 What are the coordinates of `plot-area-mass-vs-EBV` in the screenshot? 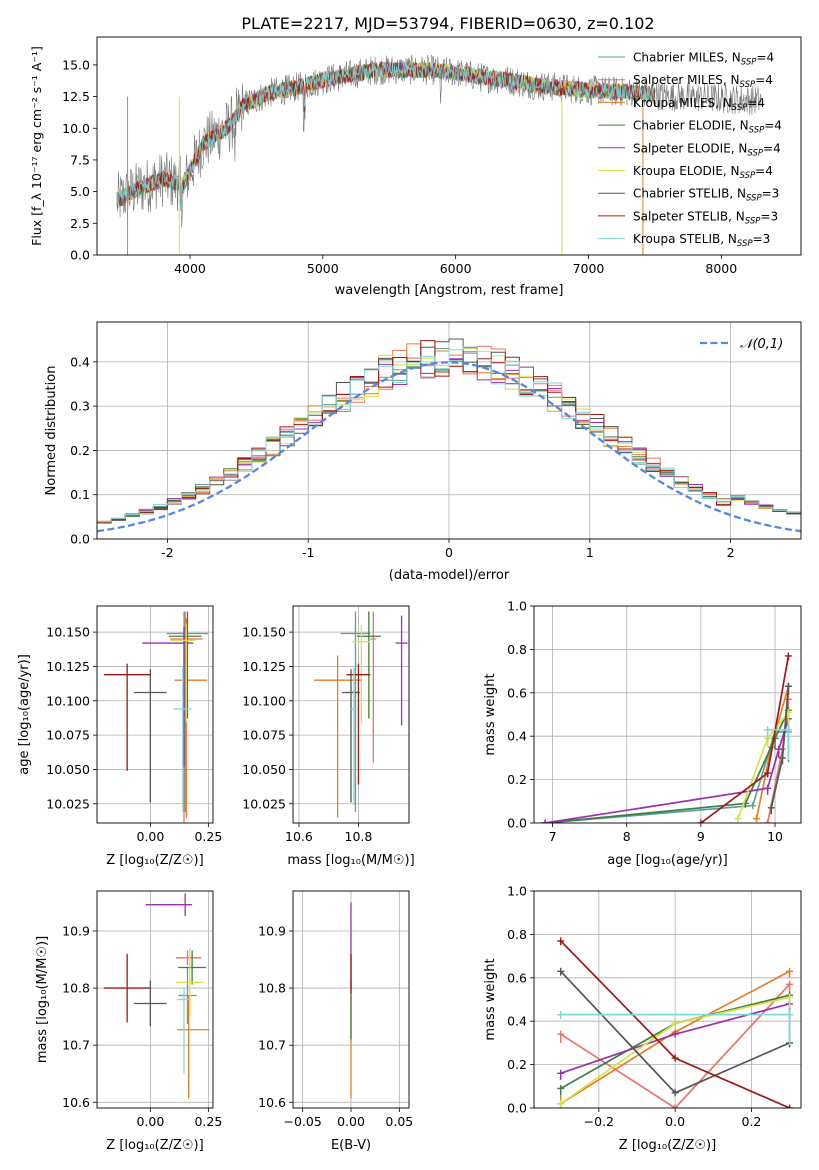 It's located at (351, 999).